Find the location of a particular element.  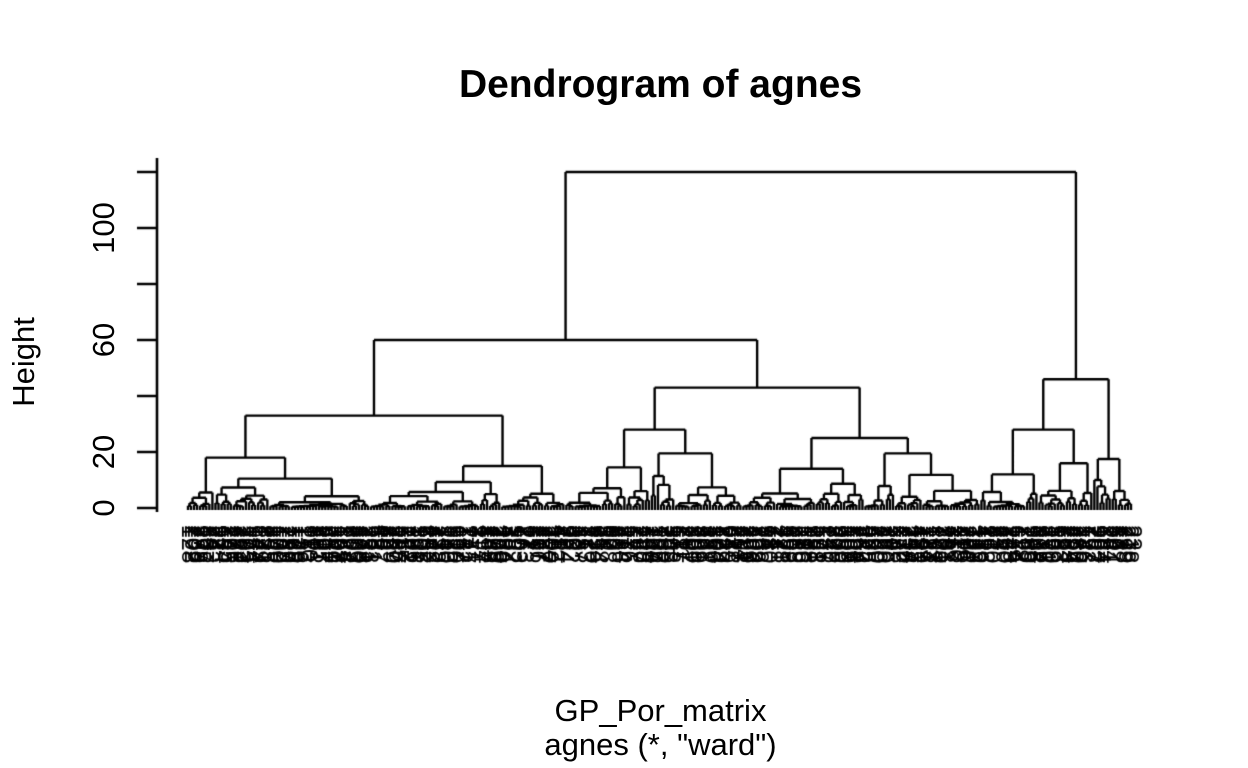

y-axis-label: Height is located at coordinates (23, 362).